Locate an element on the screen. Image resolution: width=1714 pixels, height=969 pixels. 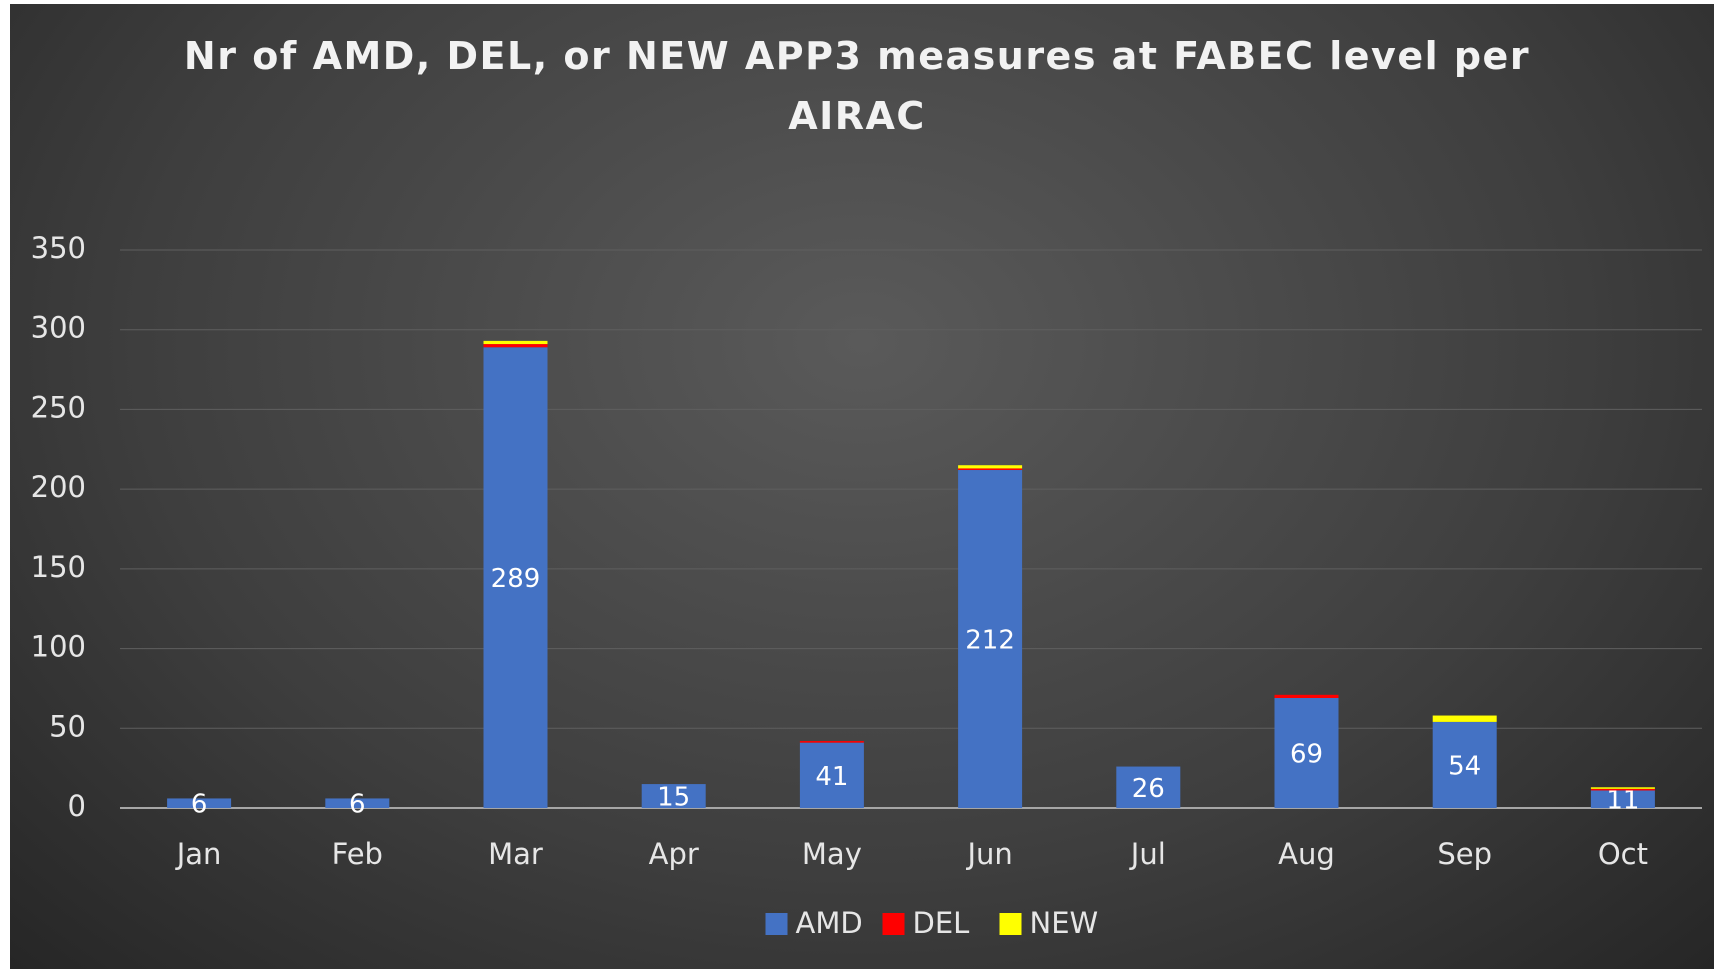
data-label: 26 is located at coordinates (1148, 789).